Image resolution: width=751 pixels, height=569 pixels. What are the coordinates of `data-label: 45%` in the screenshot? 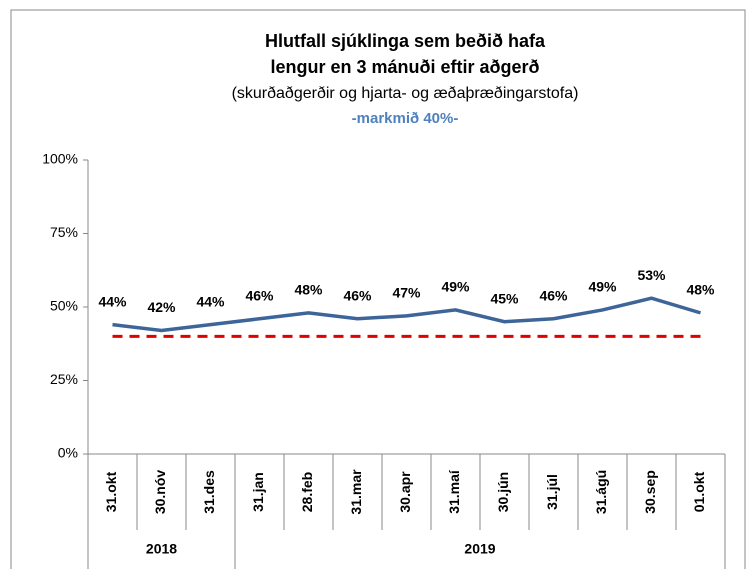 It's located at (504, 298).